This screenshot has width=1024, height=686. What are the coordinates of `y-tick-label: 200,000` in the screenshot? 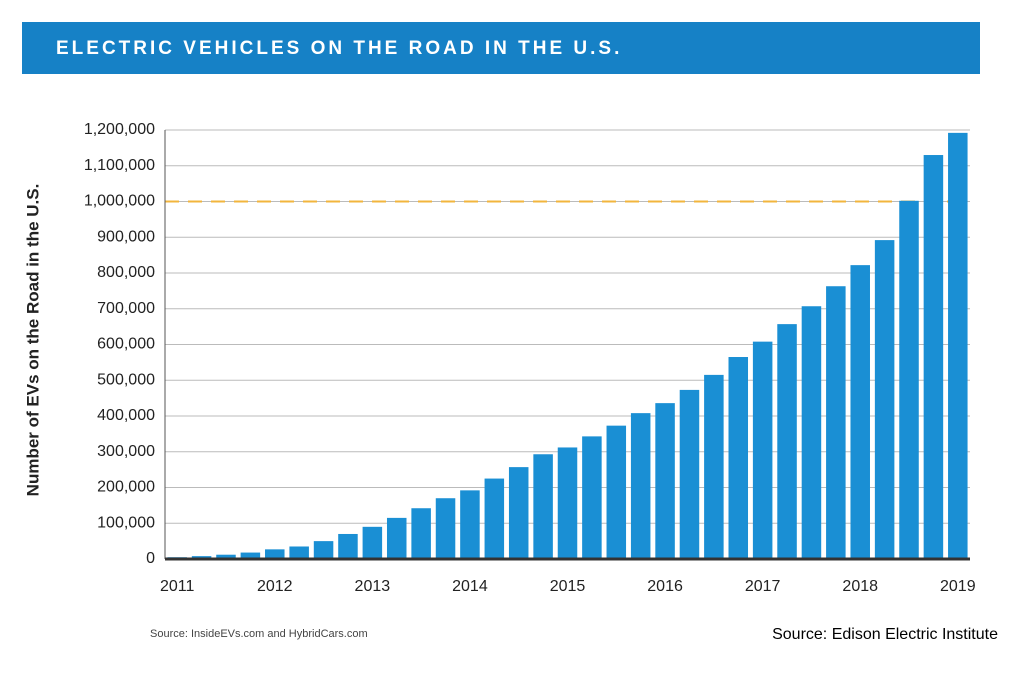 It's located at (126, 487).